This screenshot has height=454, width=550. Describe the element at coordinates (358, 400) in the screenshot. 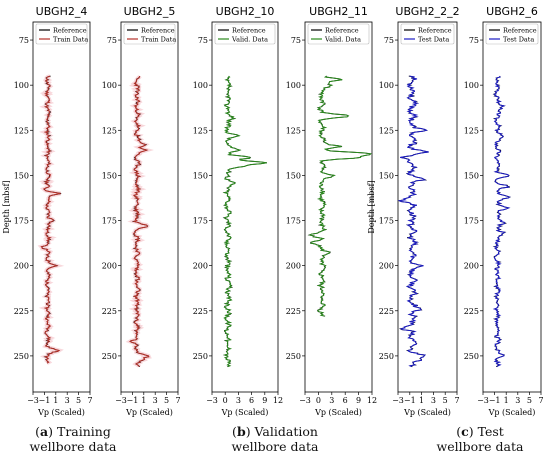

I see `x-tick-label: 9` at that location.